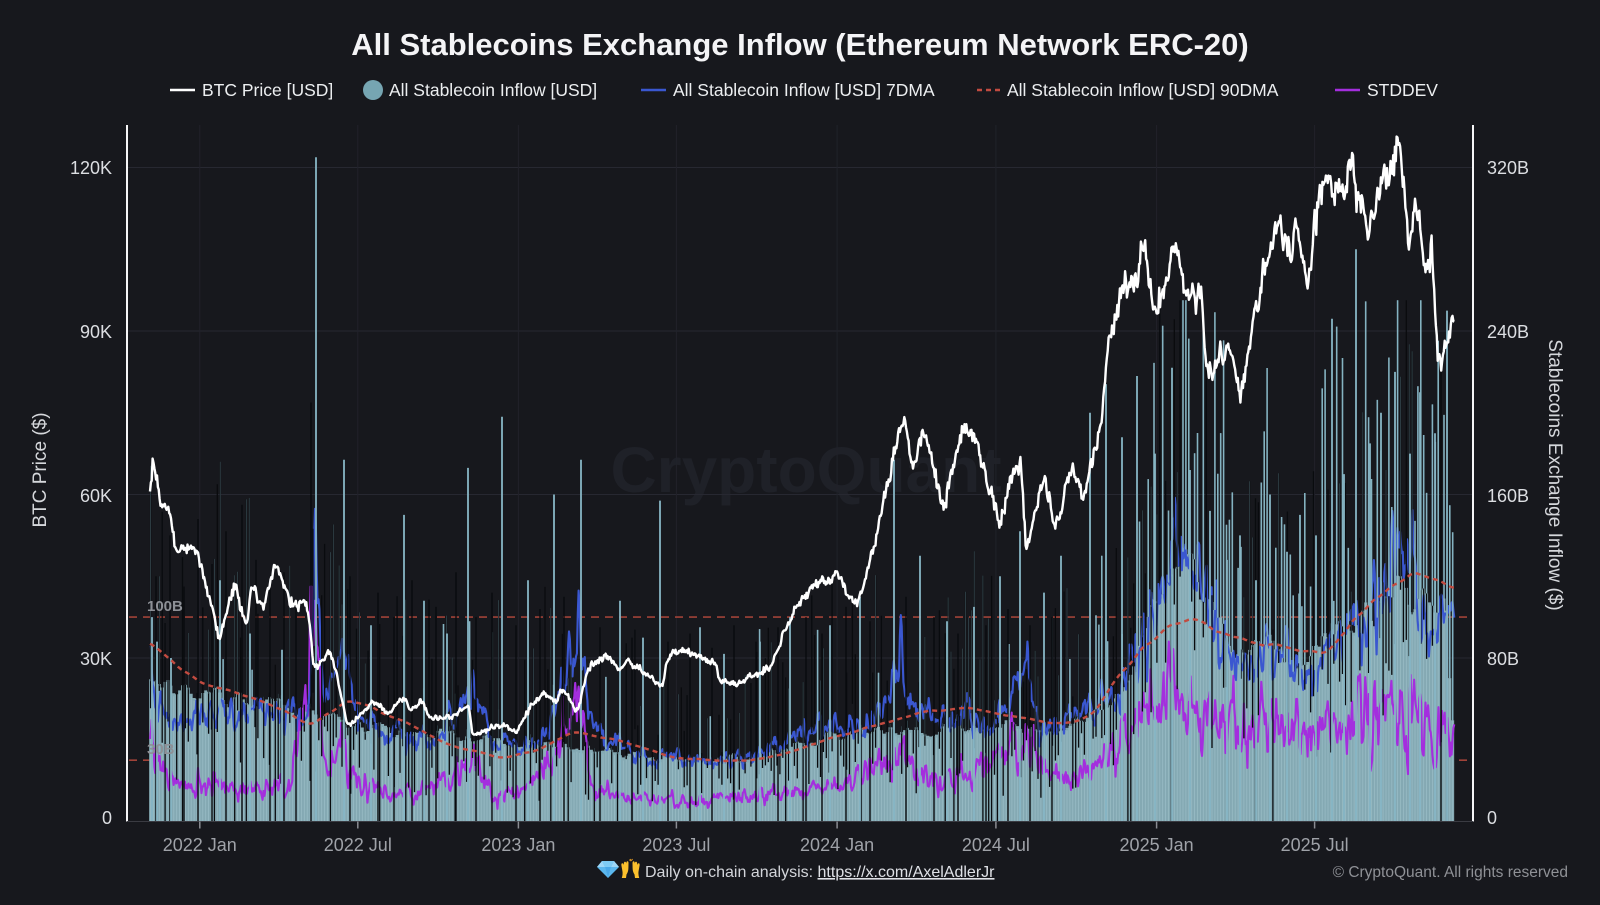 Image resolution: width=1600 pixels, height=905 pixels. Describe the element at coordinates (1450, 872) in the screenshot. I see `svg-text:© CryptoQuant. All rights rese: © CryptoQuant. All rights reserved` at that location.